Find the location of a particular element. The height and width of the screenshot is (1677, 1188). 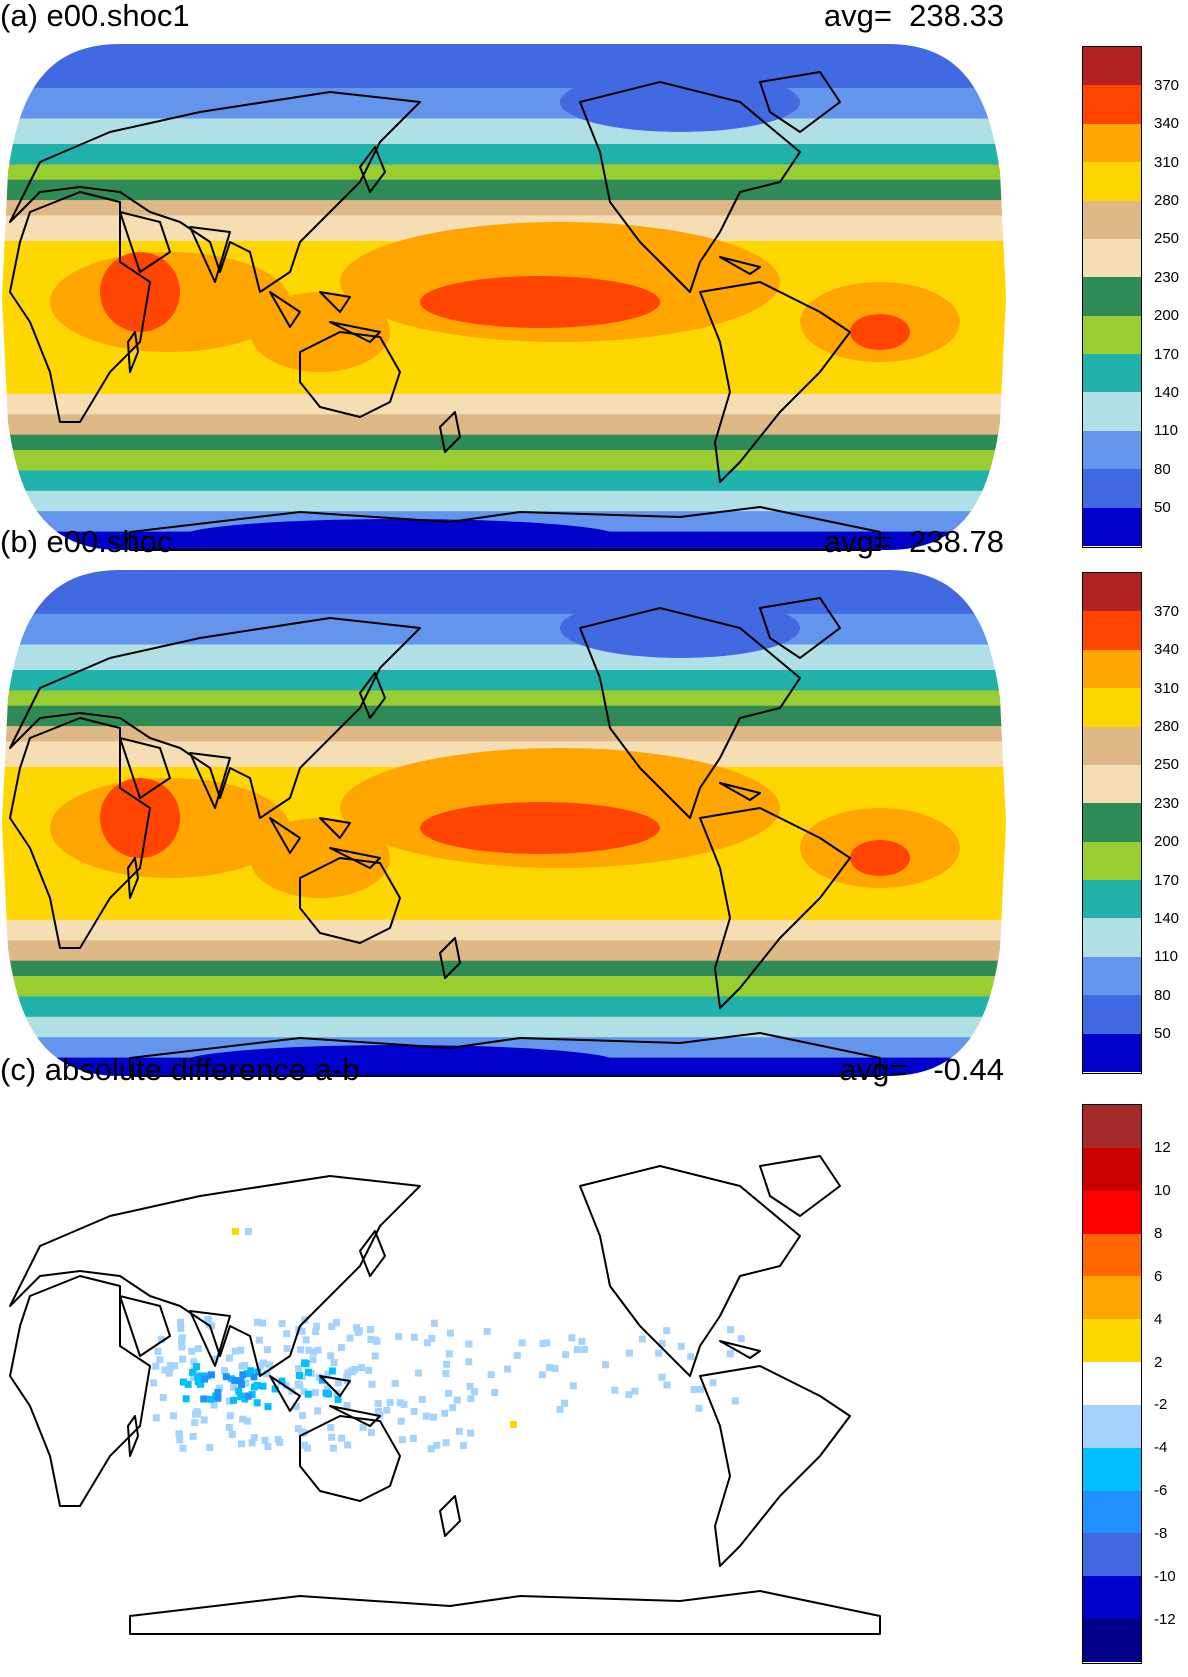

colorbar-tick-label: -2 is located at coordinates (1161, 1405).